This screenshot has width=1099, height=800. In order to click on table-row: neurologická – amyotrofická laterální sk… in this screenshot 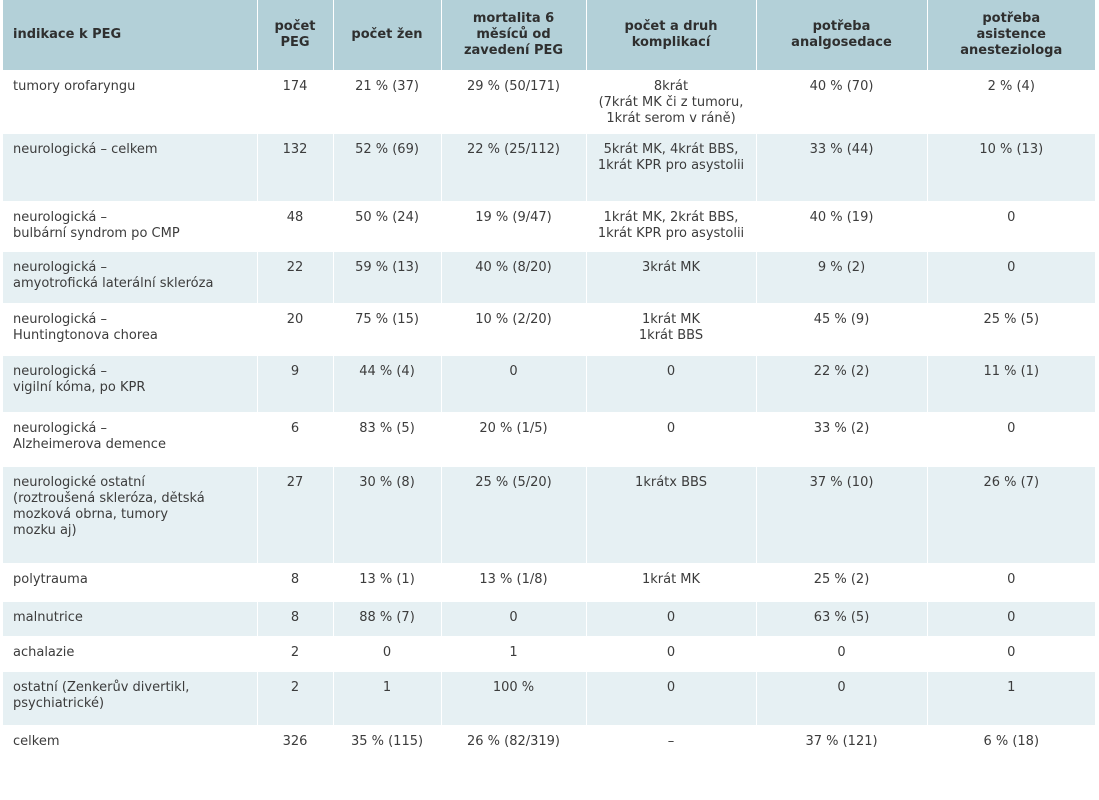, I will do `click(549, 277)`.